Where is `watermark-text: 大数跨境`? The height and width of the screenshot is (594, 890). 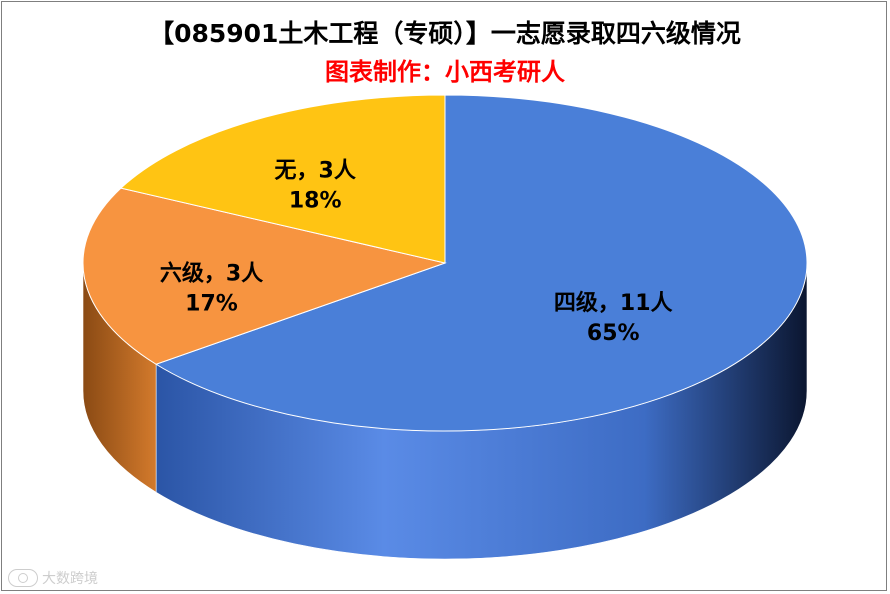
watermark-text: 大数跨境 is located at coordinates (70, 579).